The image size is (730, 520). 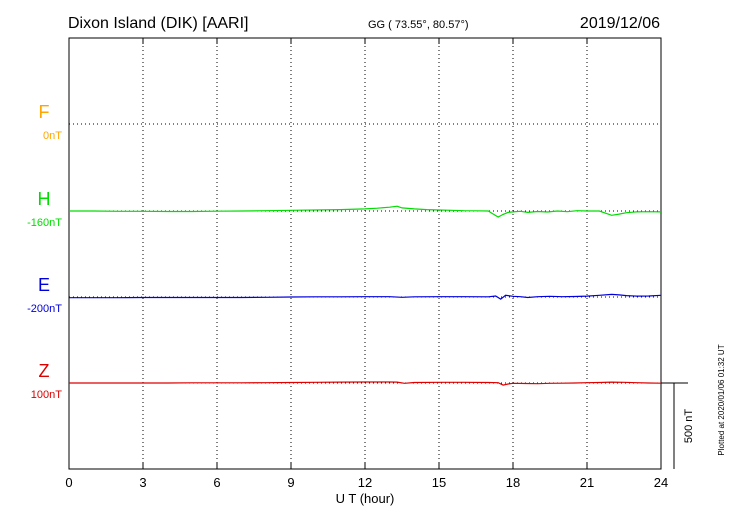 What do you see at coordinates (689, 426) in the screenshot?
I see `scale-bar-label: 500 nT` at bounding box center [689, 426].